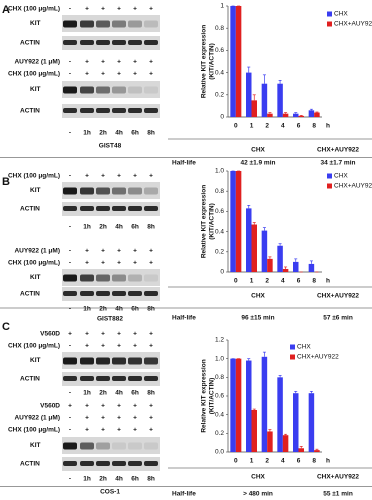  Describe the element at coordinates (318, 357) in the screenshot. I see `legend-label: CHX+AUY922` at that location.